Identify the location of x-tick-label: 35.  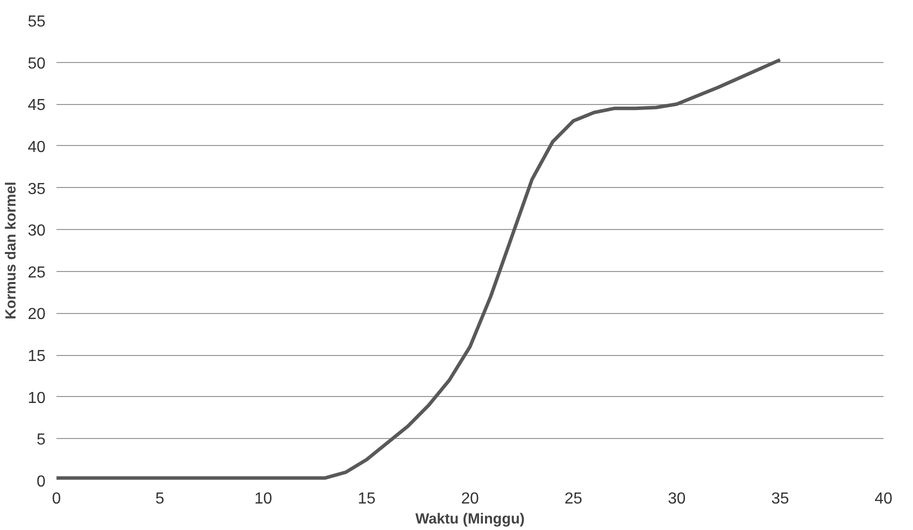
(780, 499).